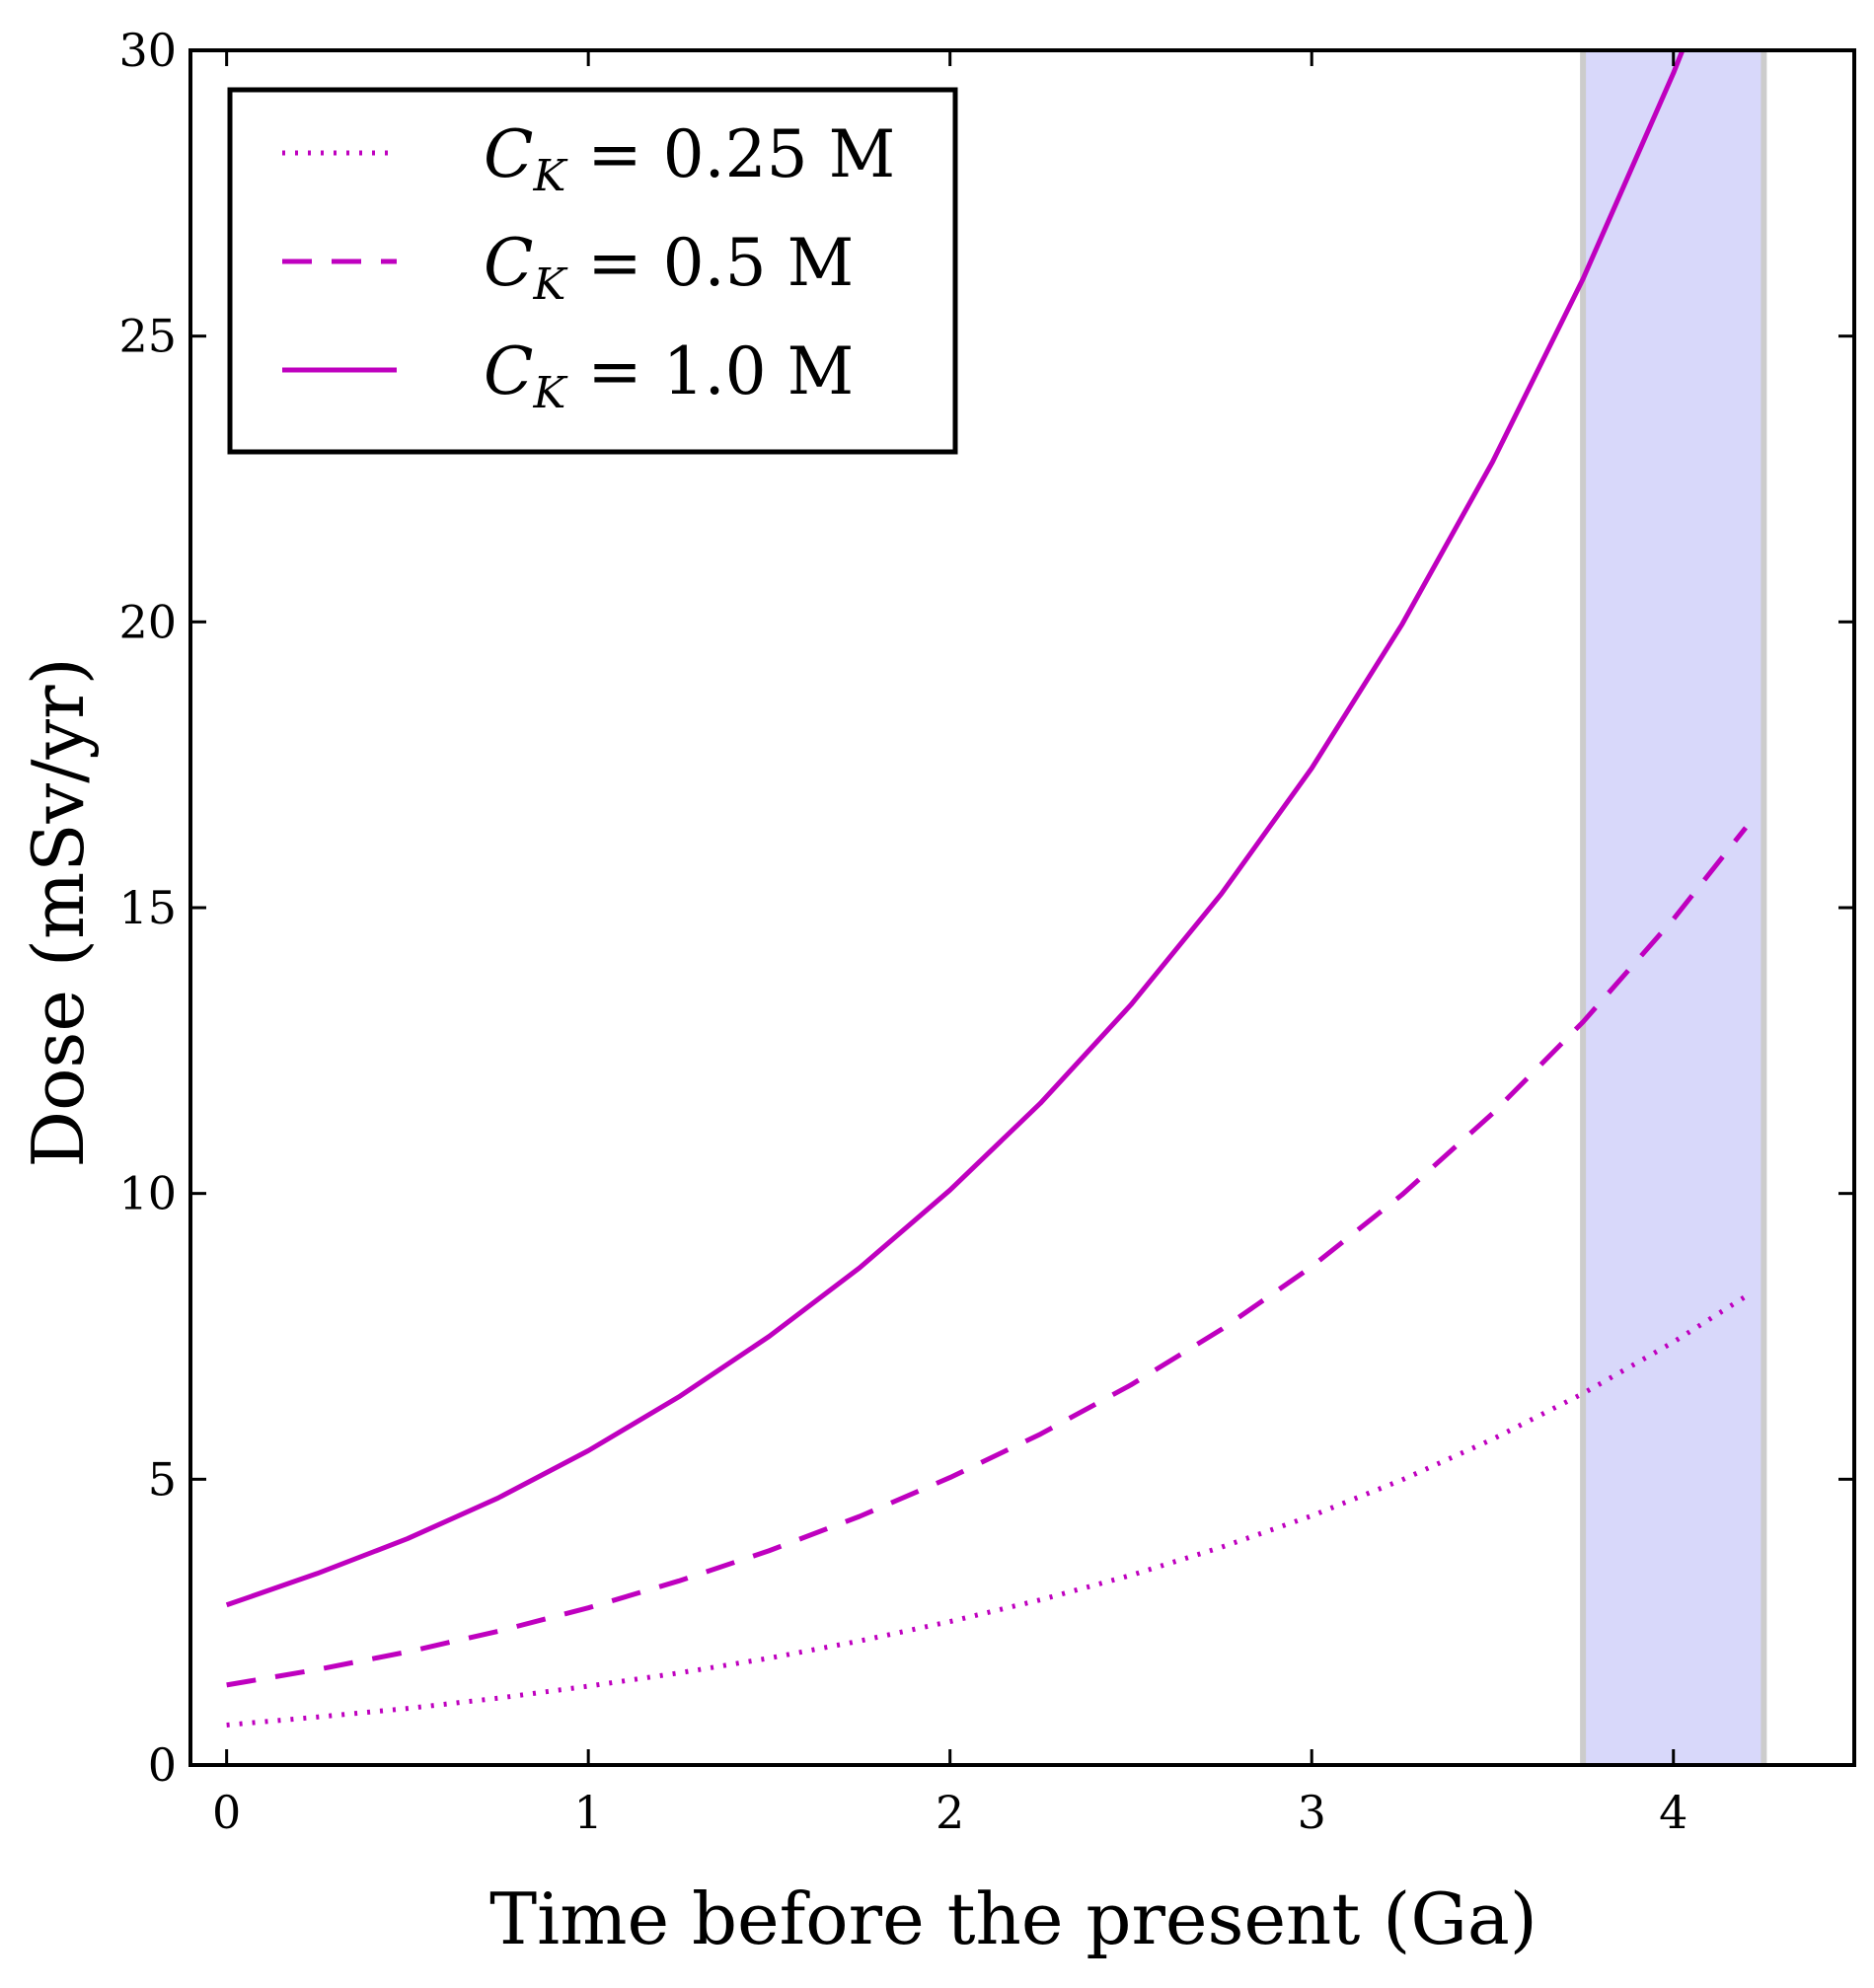  I want to click on shaded-region, so click(1673, 908).